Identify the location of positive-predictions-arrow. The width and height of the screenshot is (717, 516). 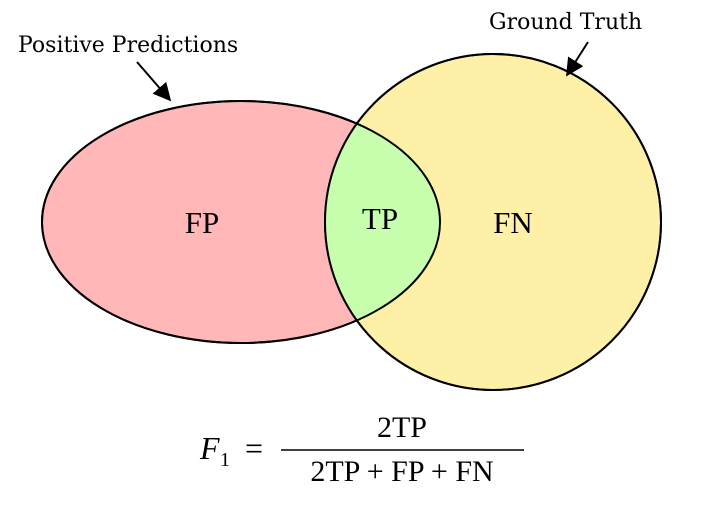
(154, 81).